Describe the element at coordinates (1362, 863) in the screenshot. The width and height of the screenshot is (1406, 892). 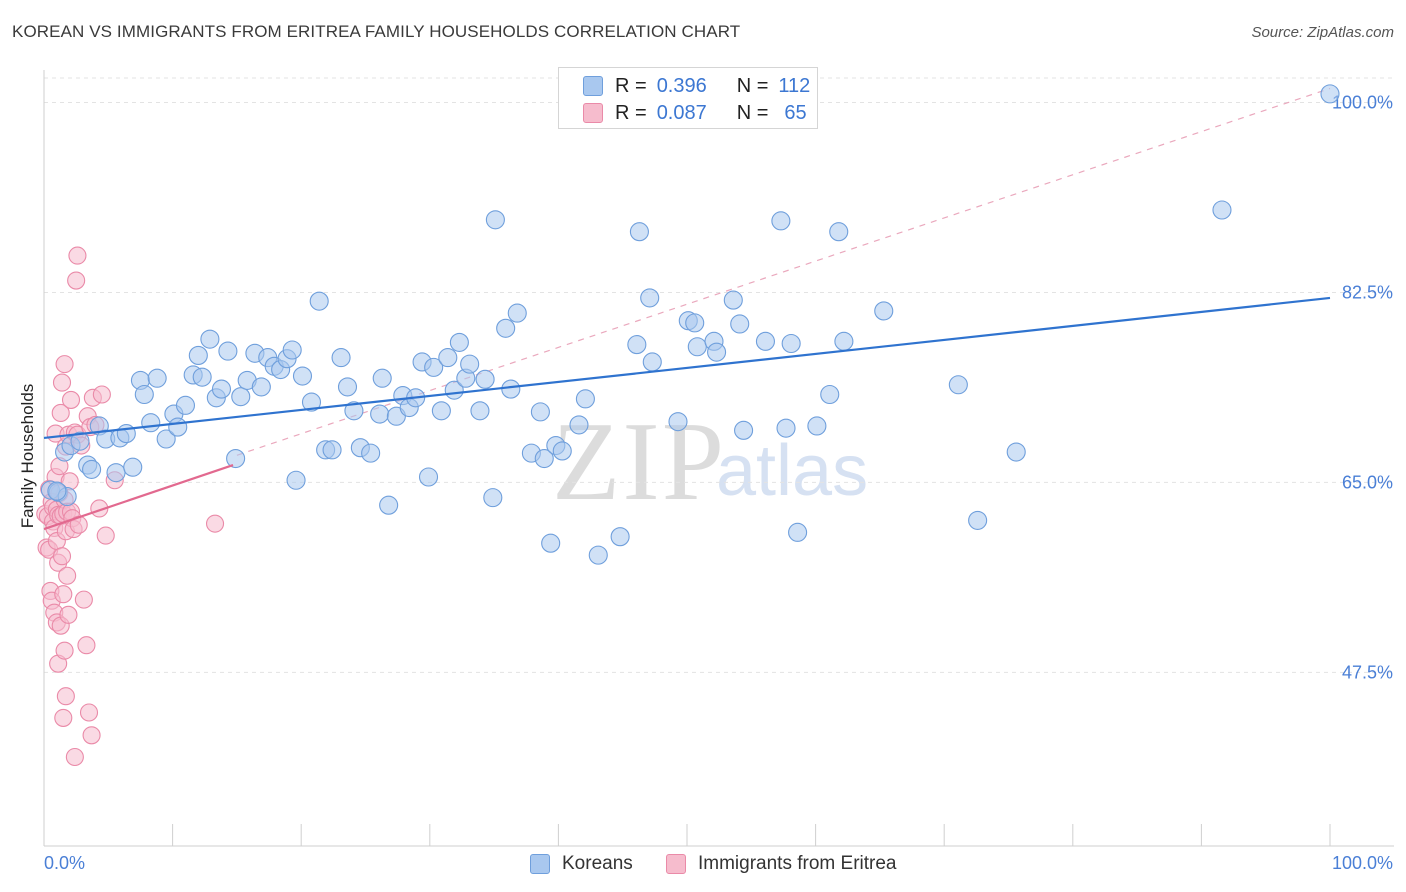
I see `x-tick-label-max: 100.0%` at that location.